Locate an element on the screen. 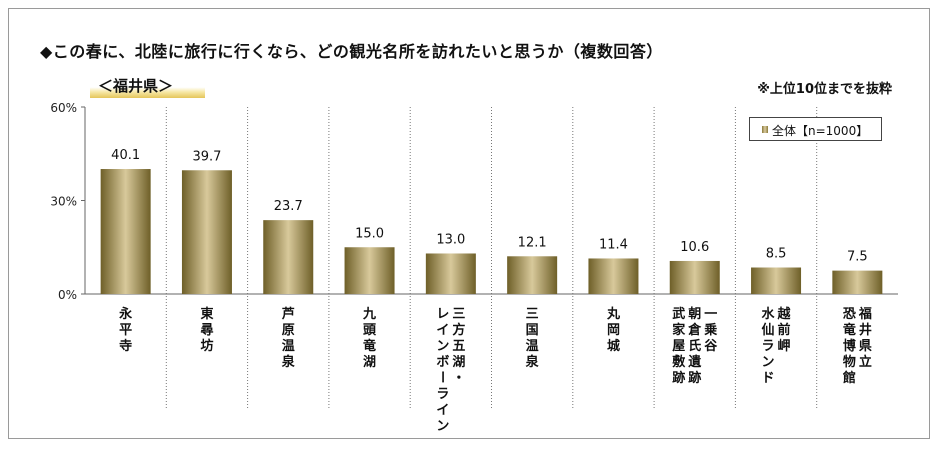 The width and height of the screenshot is (940, 449). category-label-char: 倉 is located at coordinates (694, 330).